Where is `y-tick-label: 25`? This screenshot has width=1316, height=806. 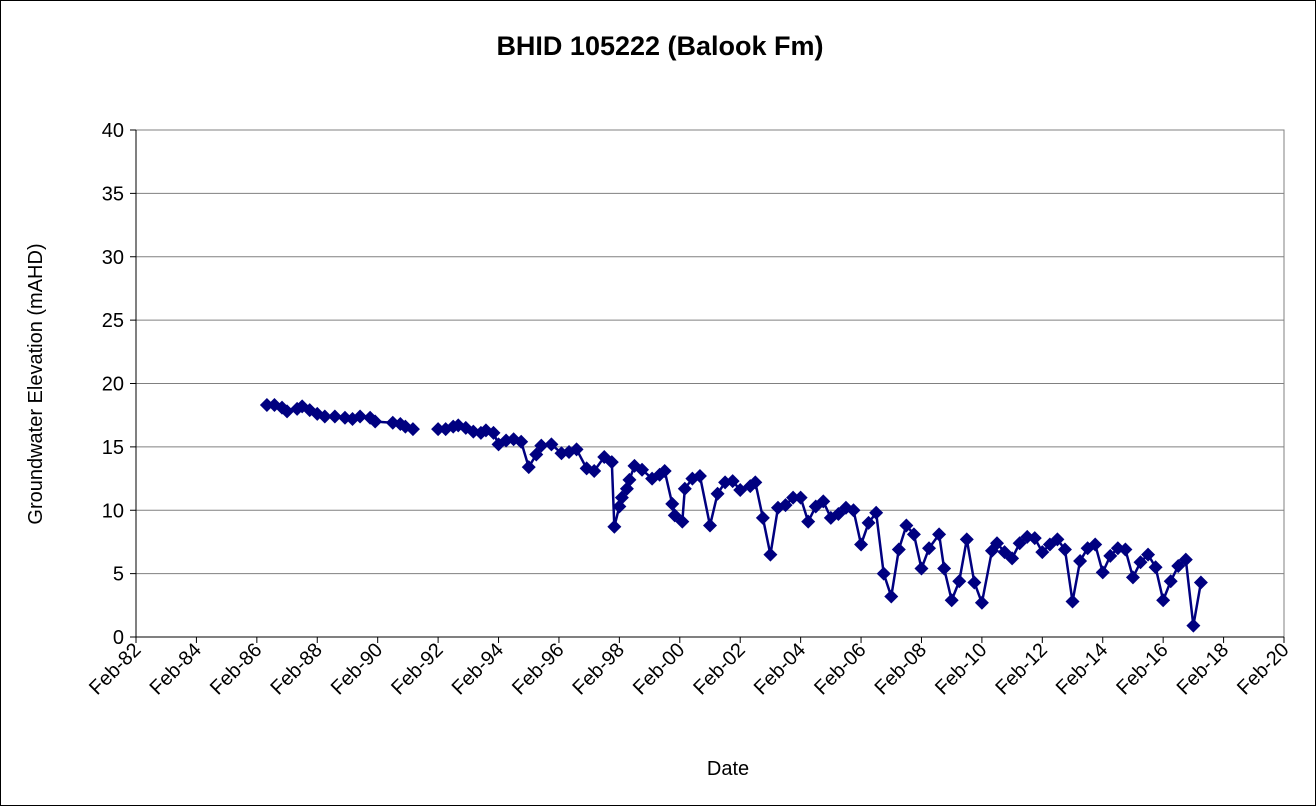
y-tick-label: 25 is located at coordinates (113, 321).